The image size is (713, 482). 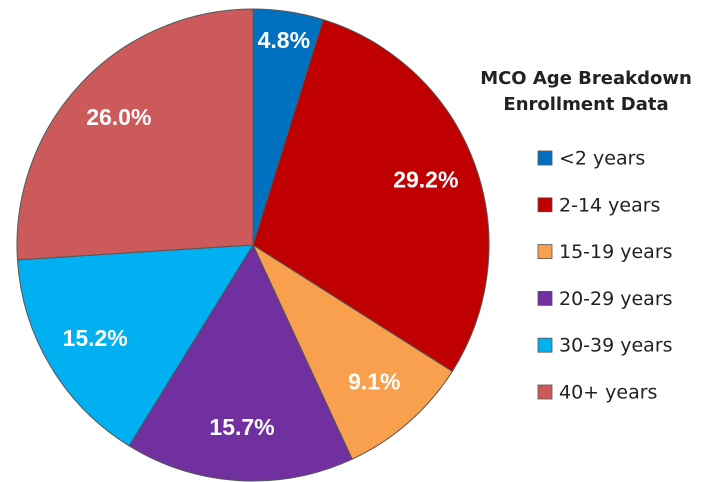 What do you see at coordinates (425, 180) in the screenshot?
I see `slice-label: 29.2%` at bounding box center [425, 180].